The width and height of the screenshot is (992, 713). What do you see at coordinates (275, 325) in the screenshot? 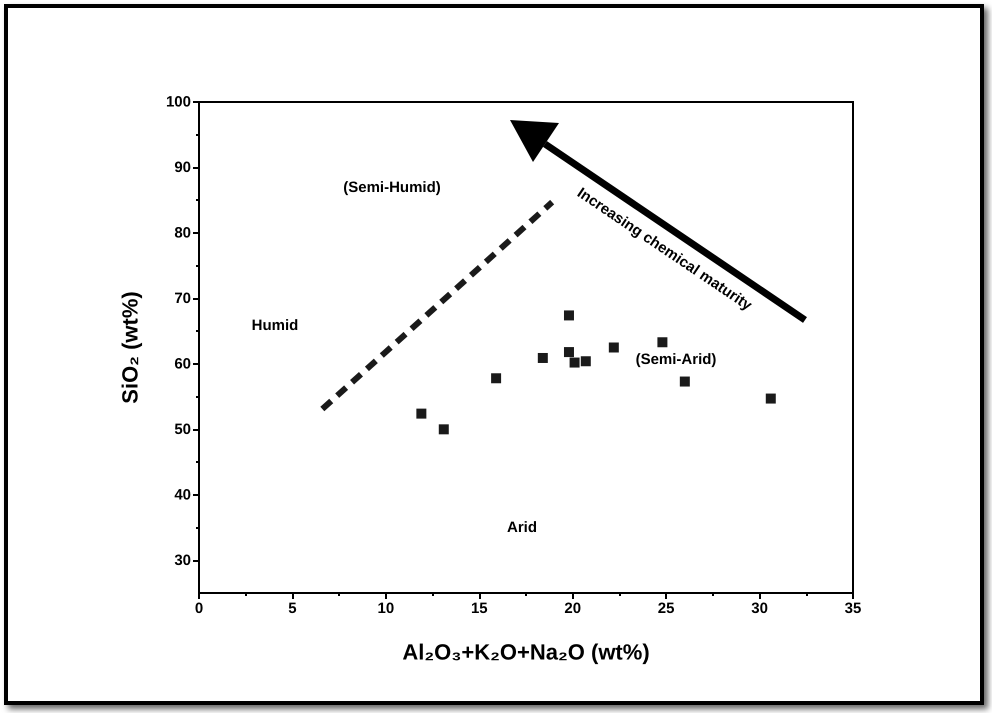
I see `annotation: Humid` at bounding box center [275, 325].